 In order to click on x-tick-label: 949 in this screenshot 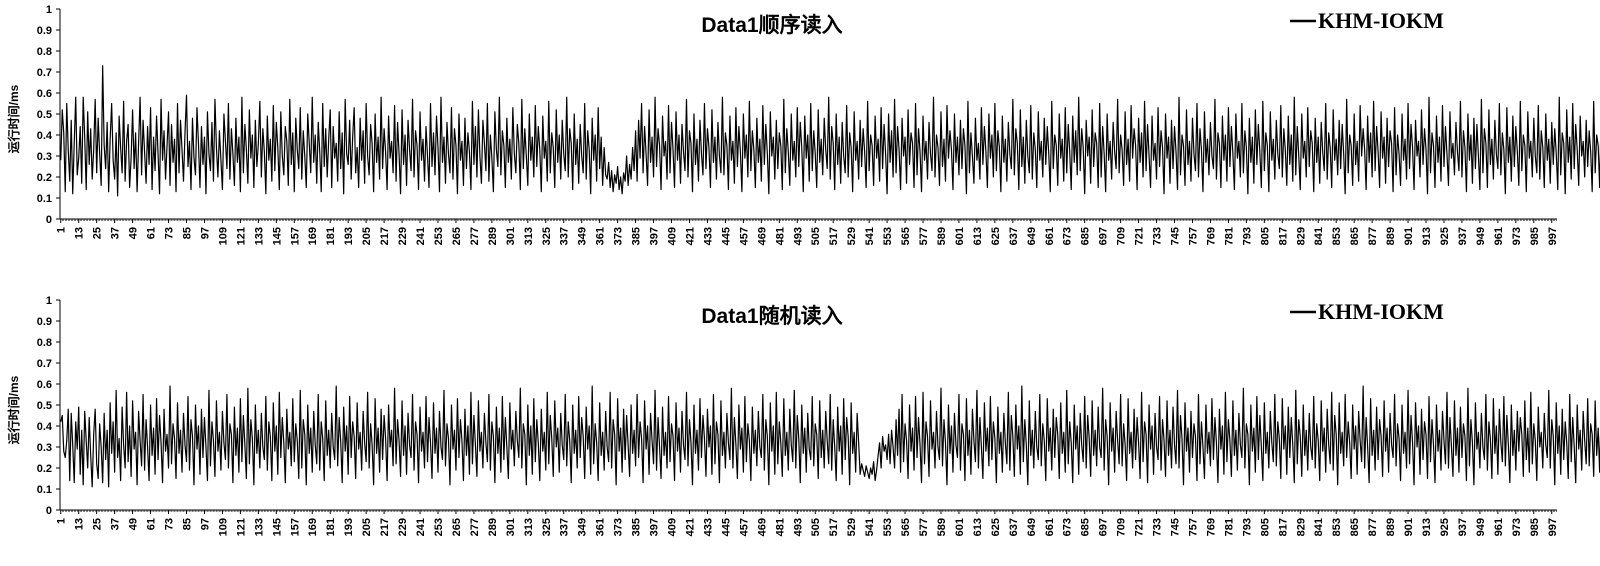, I will do `click(1481, 527)`.